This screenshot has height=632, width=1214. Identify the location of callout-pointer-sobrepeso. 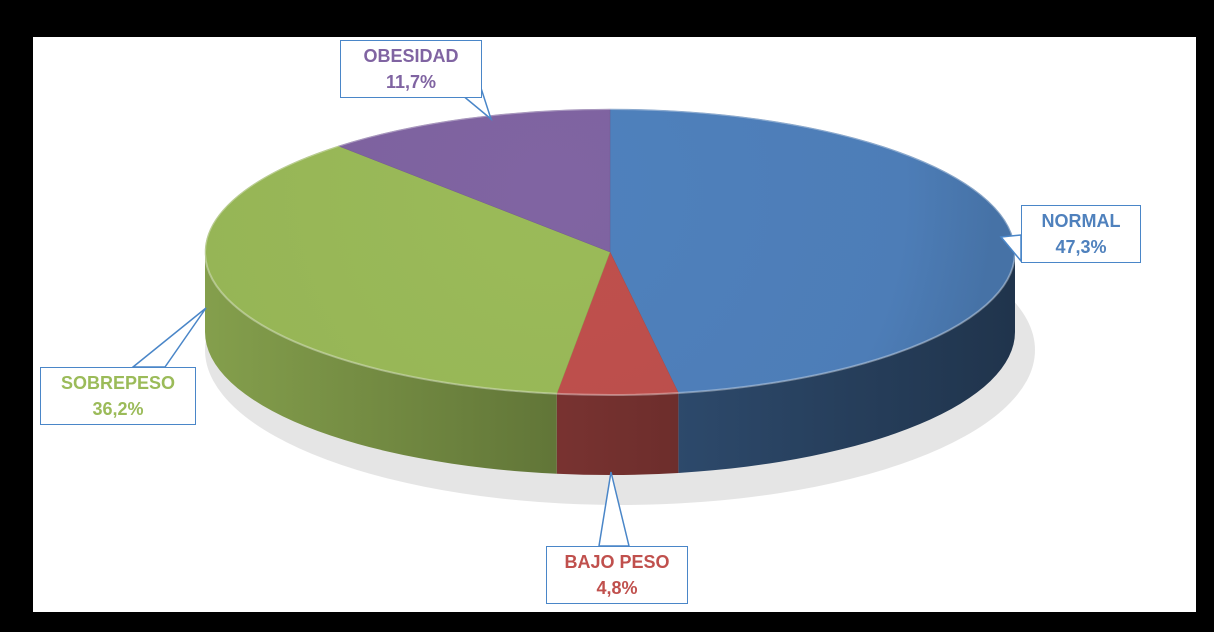
(168, 337).